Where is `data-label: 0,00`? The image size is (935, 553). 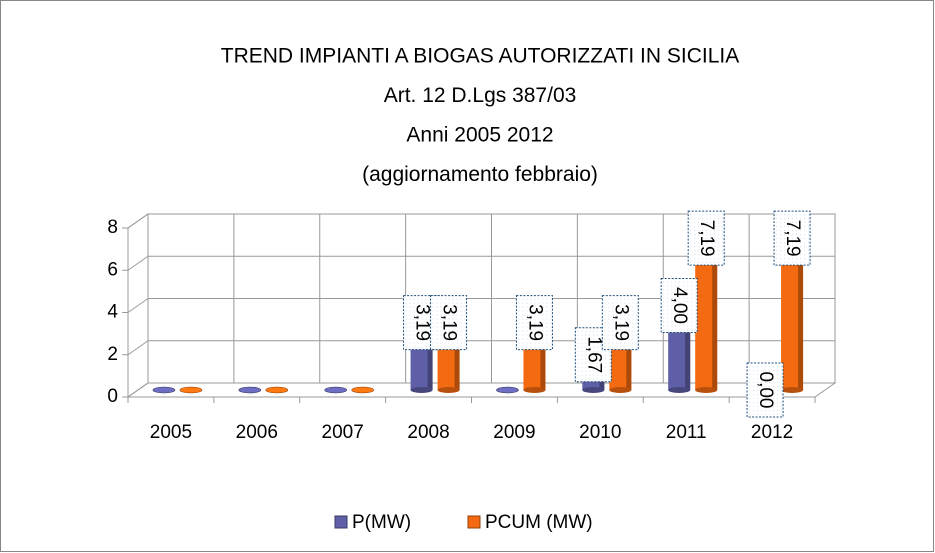
data-label: 0,00 is located at coordinates (765, 390).